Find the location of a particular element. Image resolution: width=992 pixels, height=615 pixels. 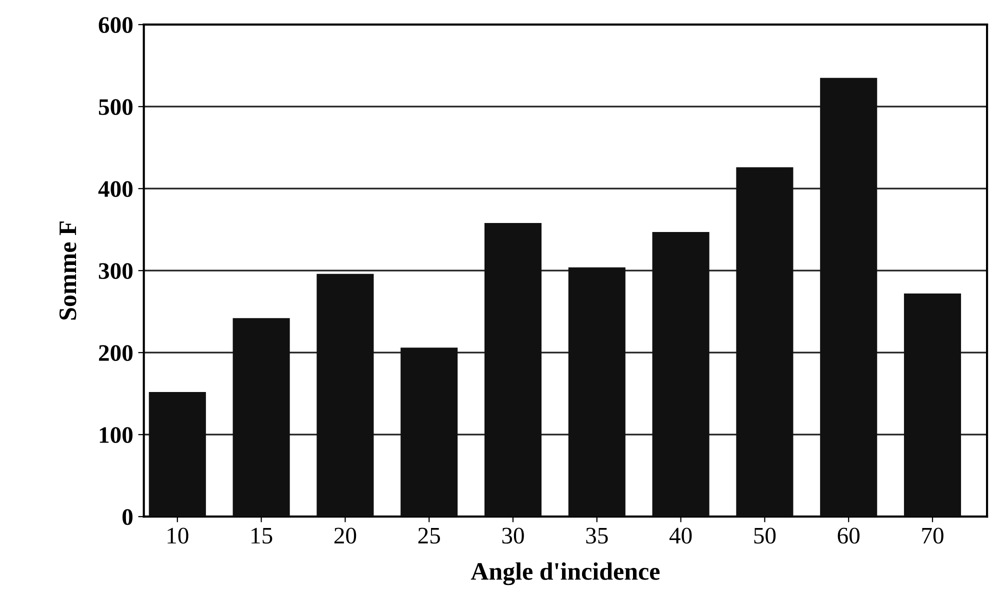

x-tick-label: 70 is located at coordinates (933, 536).